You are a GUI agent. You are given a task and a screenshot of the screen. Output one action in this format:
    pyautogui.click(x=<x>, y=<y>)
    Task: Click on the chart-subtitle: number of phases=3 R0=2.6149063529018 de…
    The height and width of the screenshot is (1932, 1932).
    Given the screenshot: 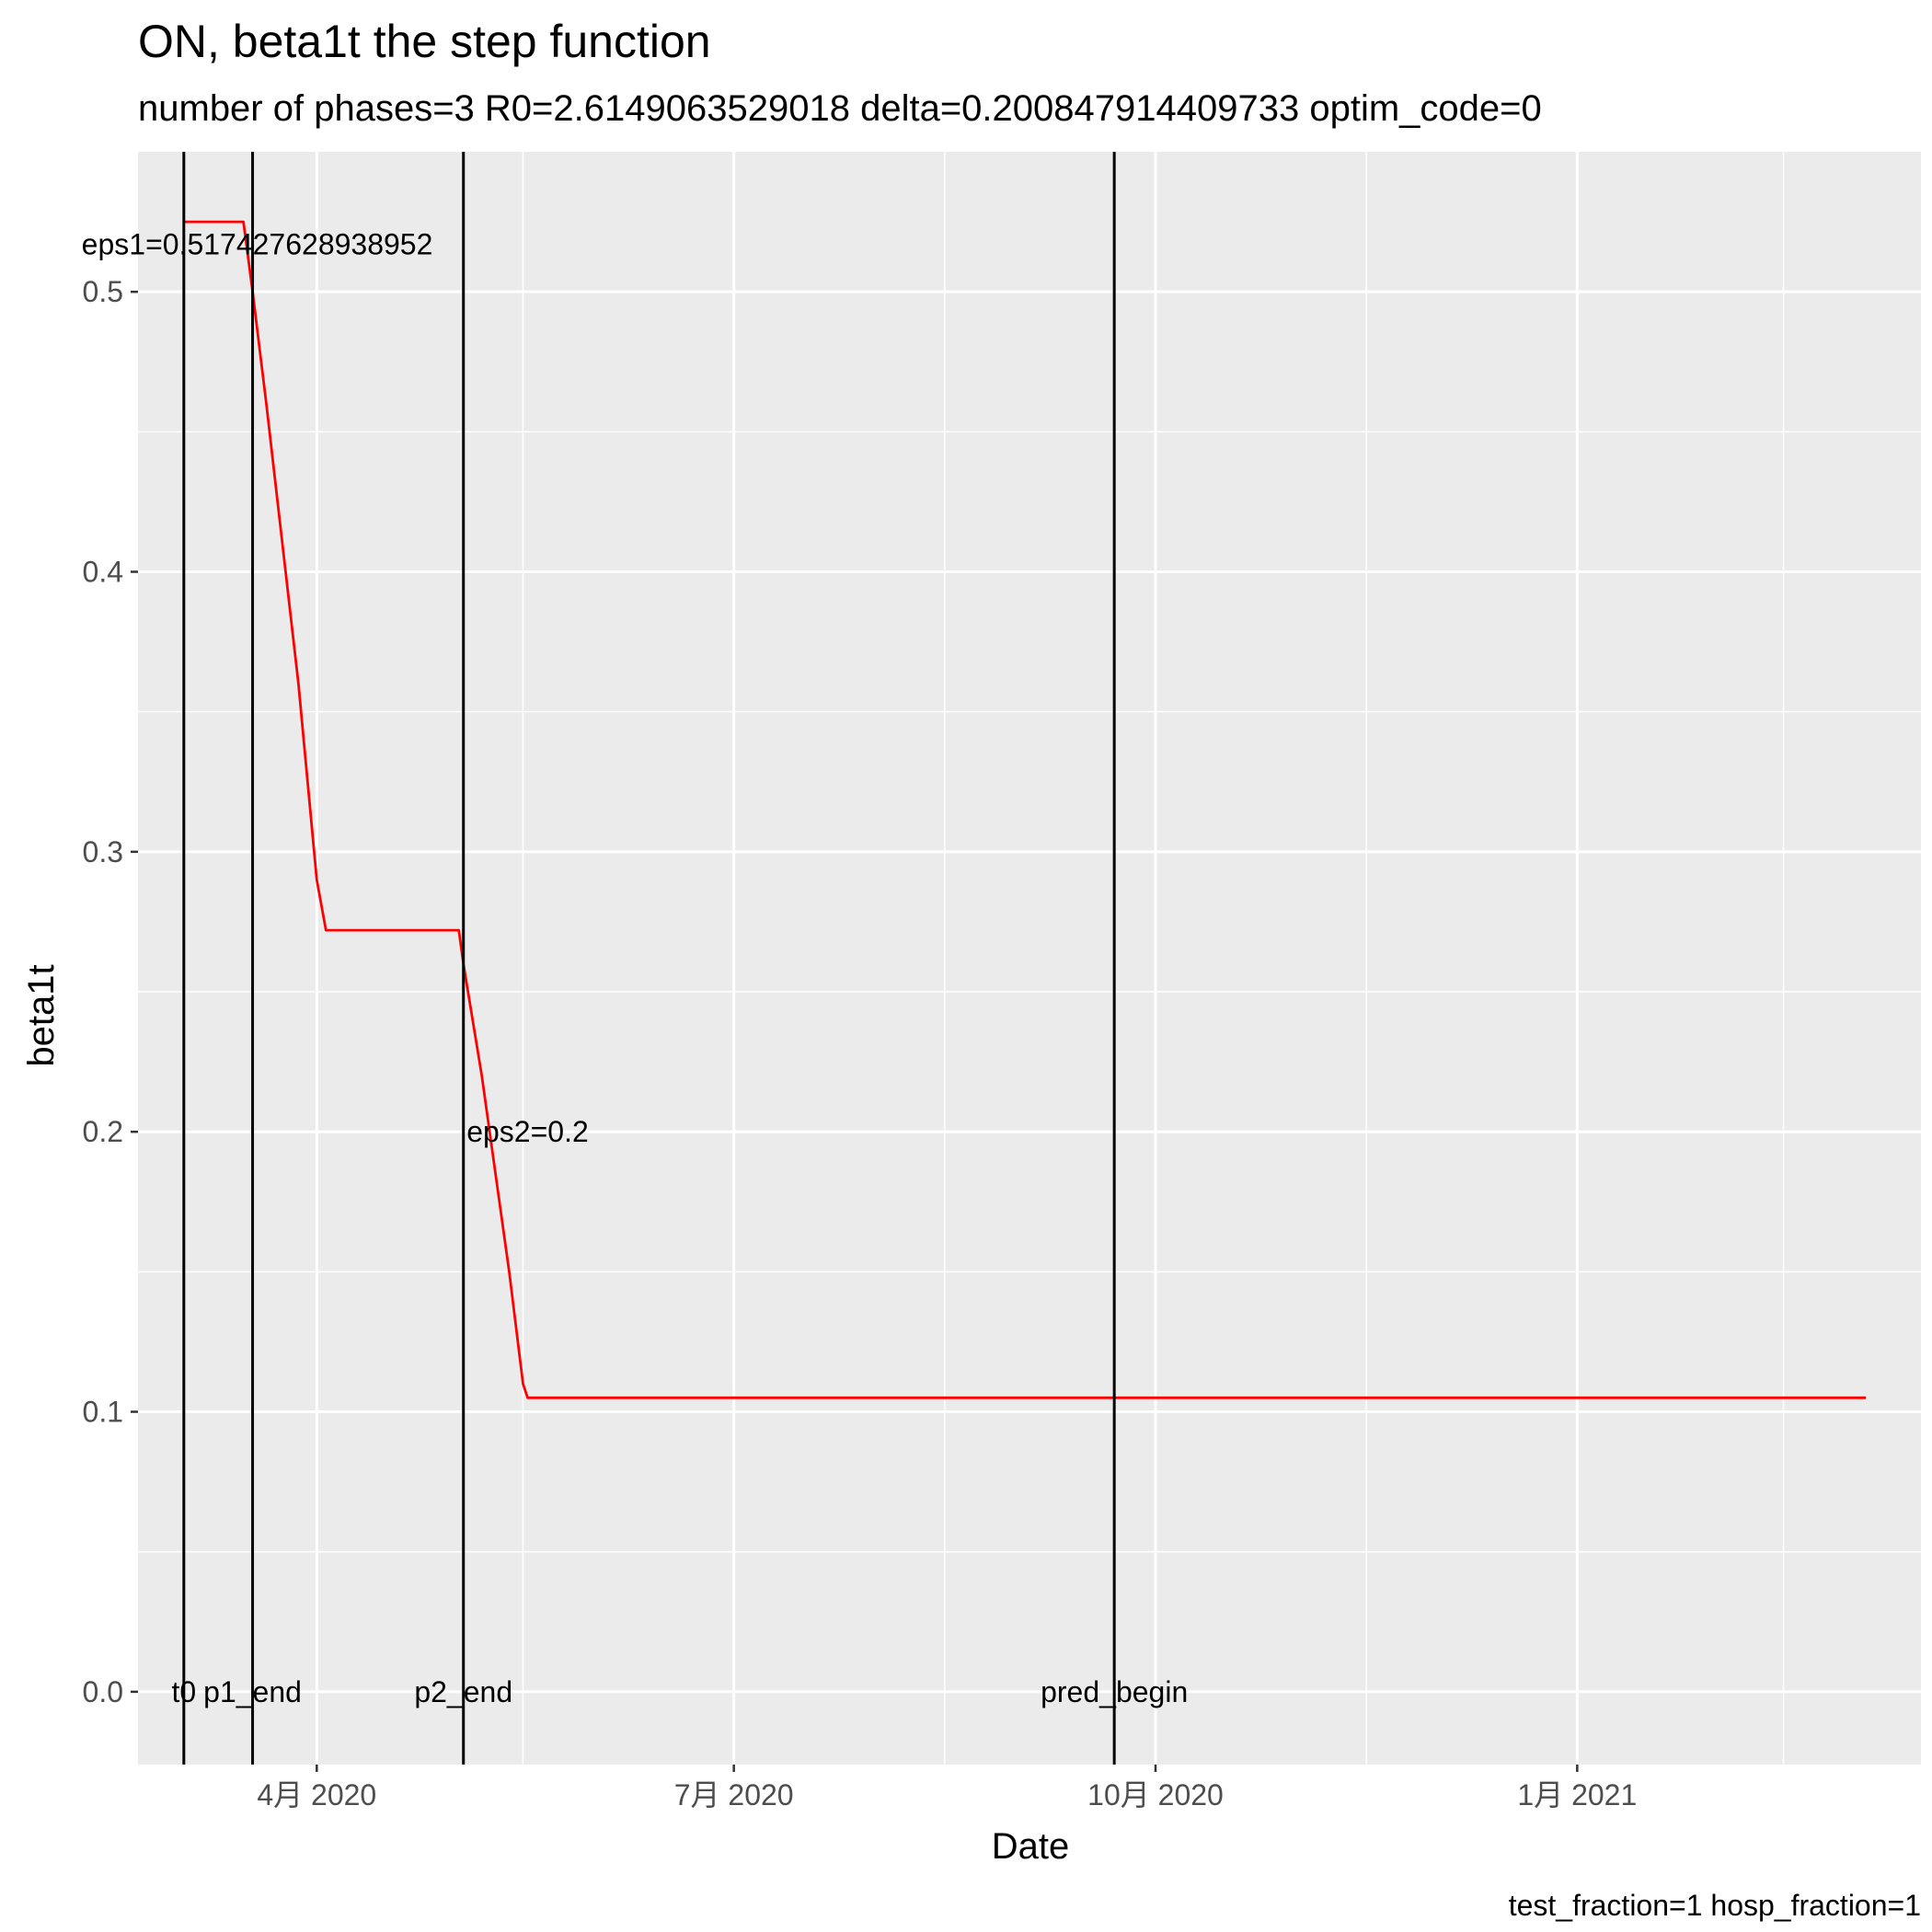 What is the action you would take?
    pyautogui.click(x=840, y=108)
    